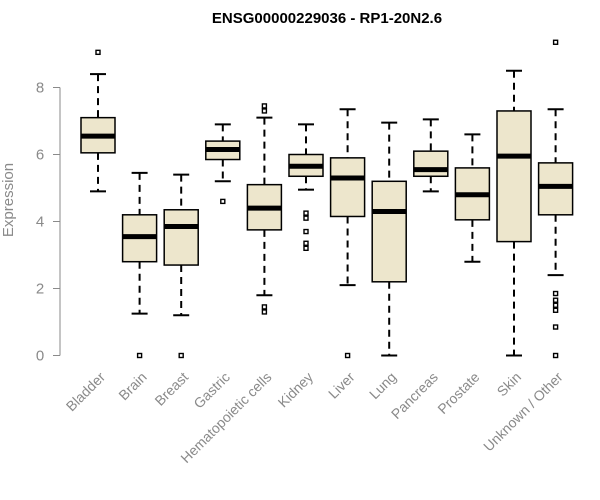 Image resolution: width=600 pixels, height=500 pixels. Describe the element at coordinates (40, 356) in the screenshot. I see `y-tick-label: 0` at that location.